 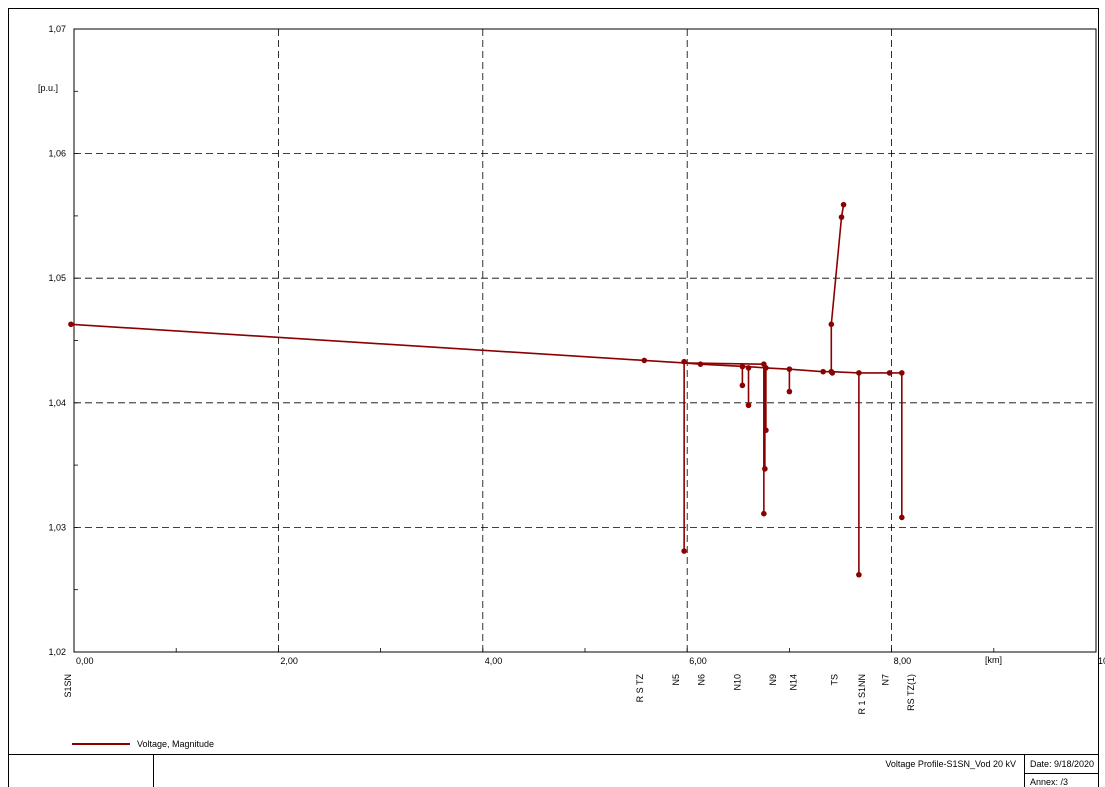 What do you see at coordinates (48, 88) in the screenshot?
I see `y-axis-unit-label: [p.u.]` at bounding box center [48, 88].